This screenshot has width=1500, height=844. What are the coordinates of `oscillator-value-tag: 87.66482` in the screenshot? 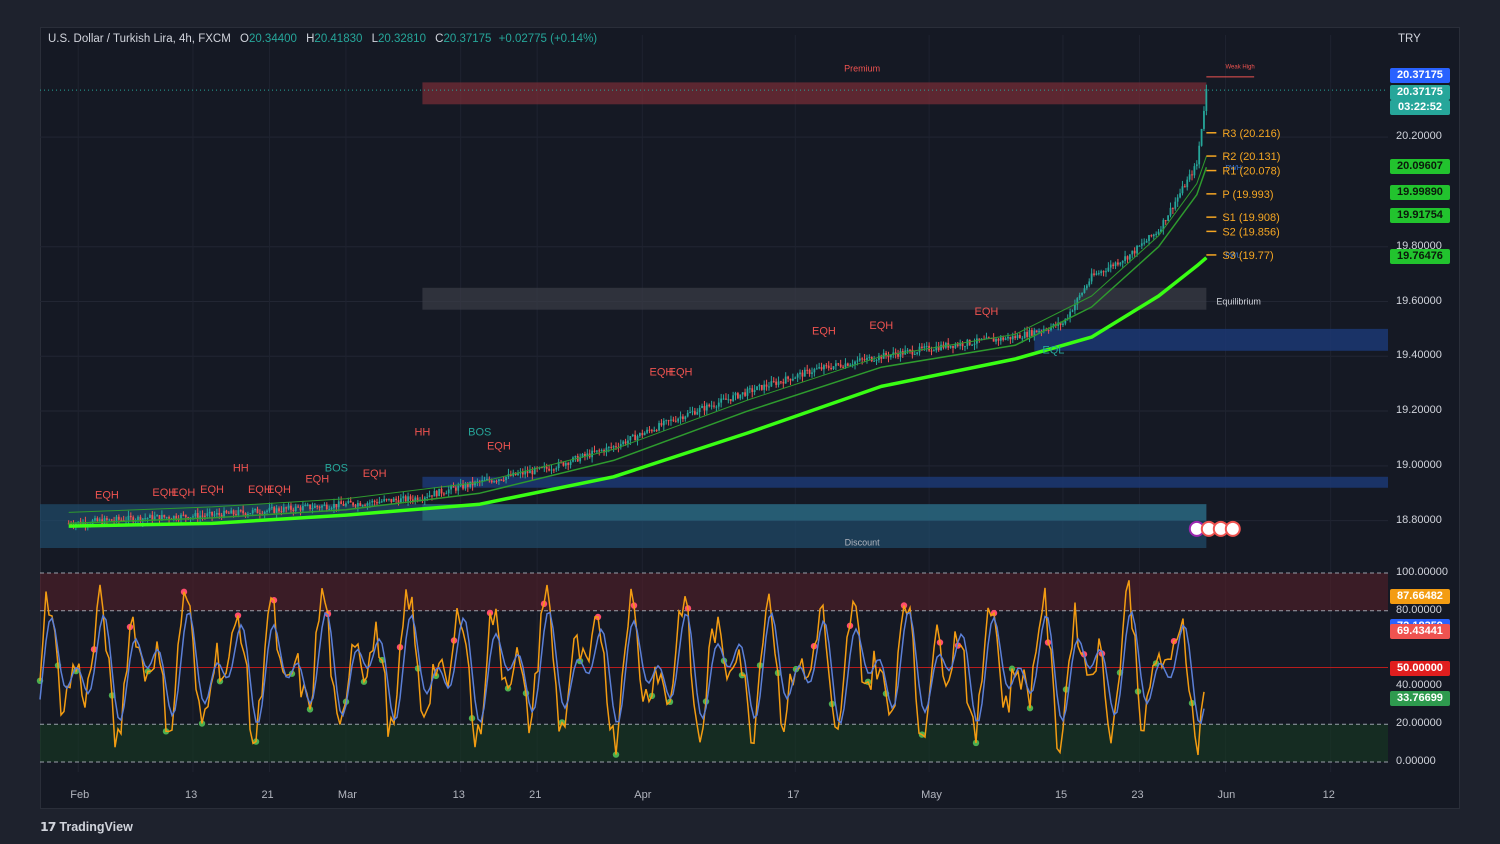 It's located at (1420, 597).